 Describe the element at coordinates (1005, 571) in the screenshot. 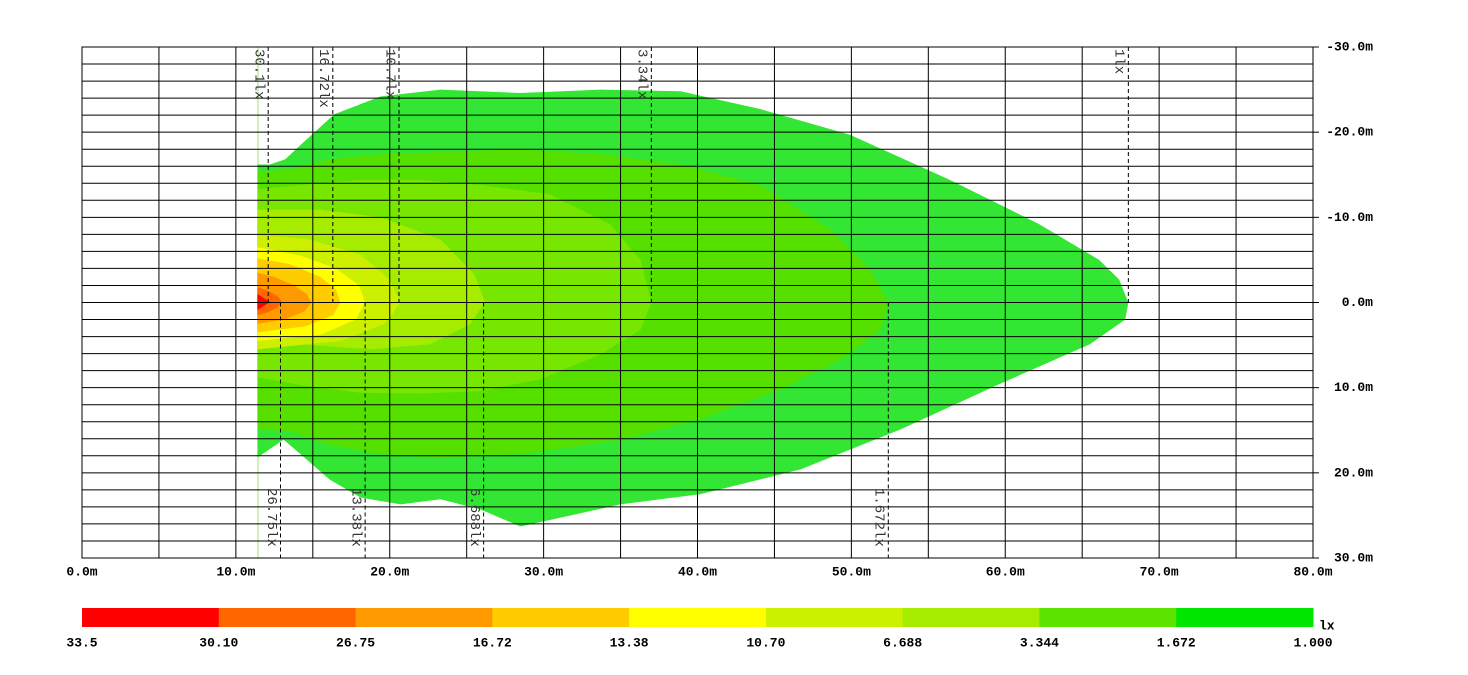

I see `x-tick-label: 60.0m` at that location.